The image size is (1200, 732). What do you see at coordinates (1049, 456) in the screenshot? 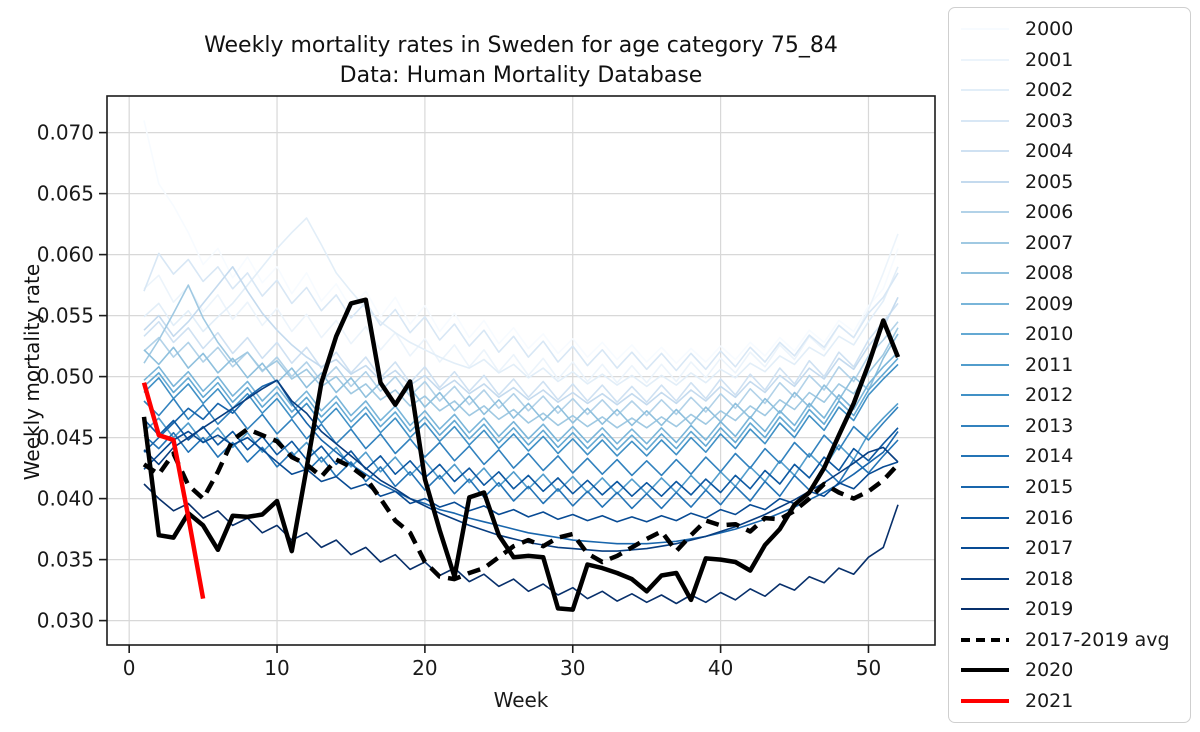
I see `legend-label: 2014` at bounding box center [1049, 456].